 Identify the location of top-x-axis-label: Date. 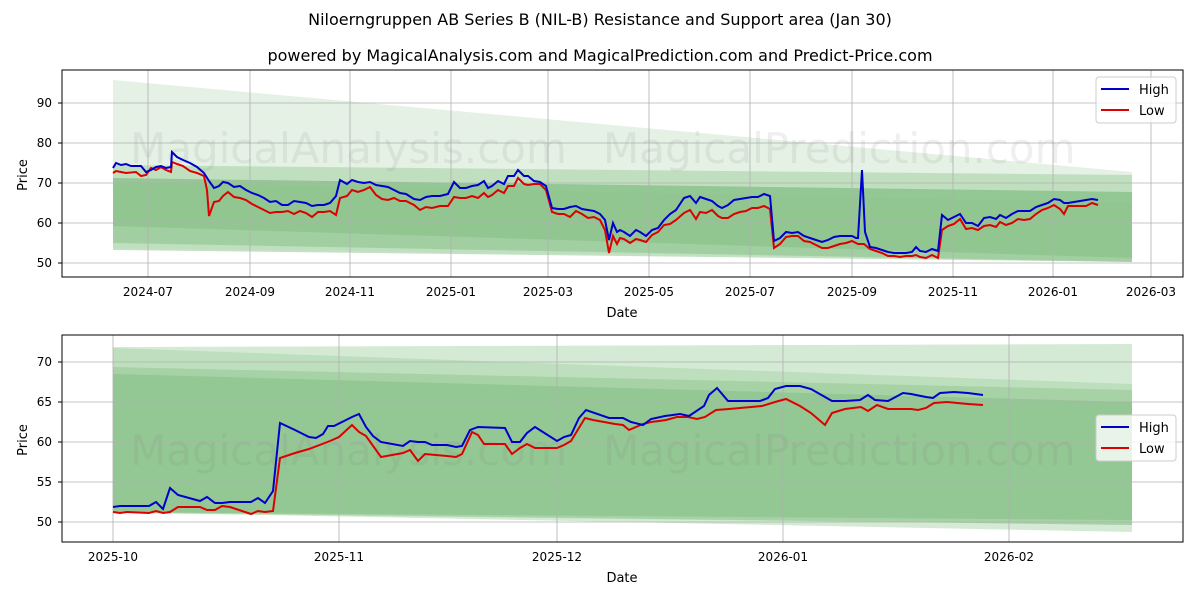
(621, 313).